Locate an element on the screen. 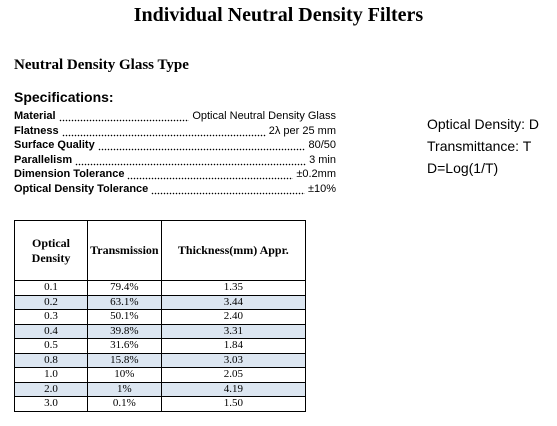 The width and height of the screenshot is (557, 426). spec-label: Flatness is located at coordinates (36, 130).